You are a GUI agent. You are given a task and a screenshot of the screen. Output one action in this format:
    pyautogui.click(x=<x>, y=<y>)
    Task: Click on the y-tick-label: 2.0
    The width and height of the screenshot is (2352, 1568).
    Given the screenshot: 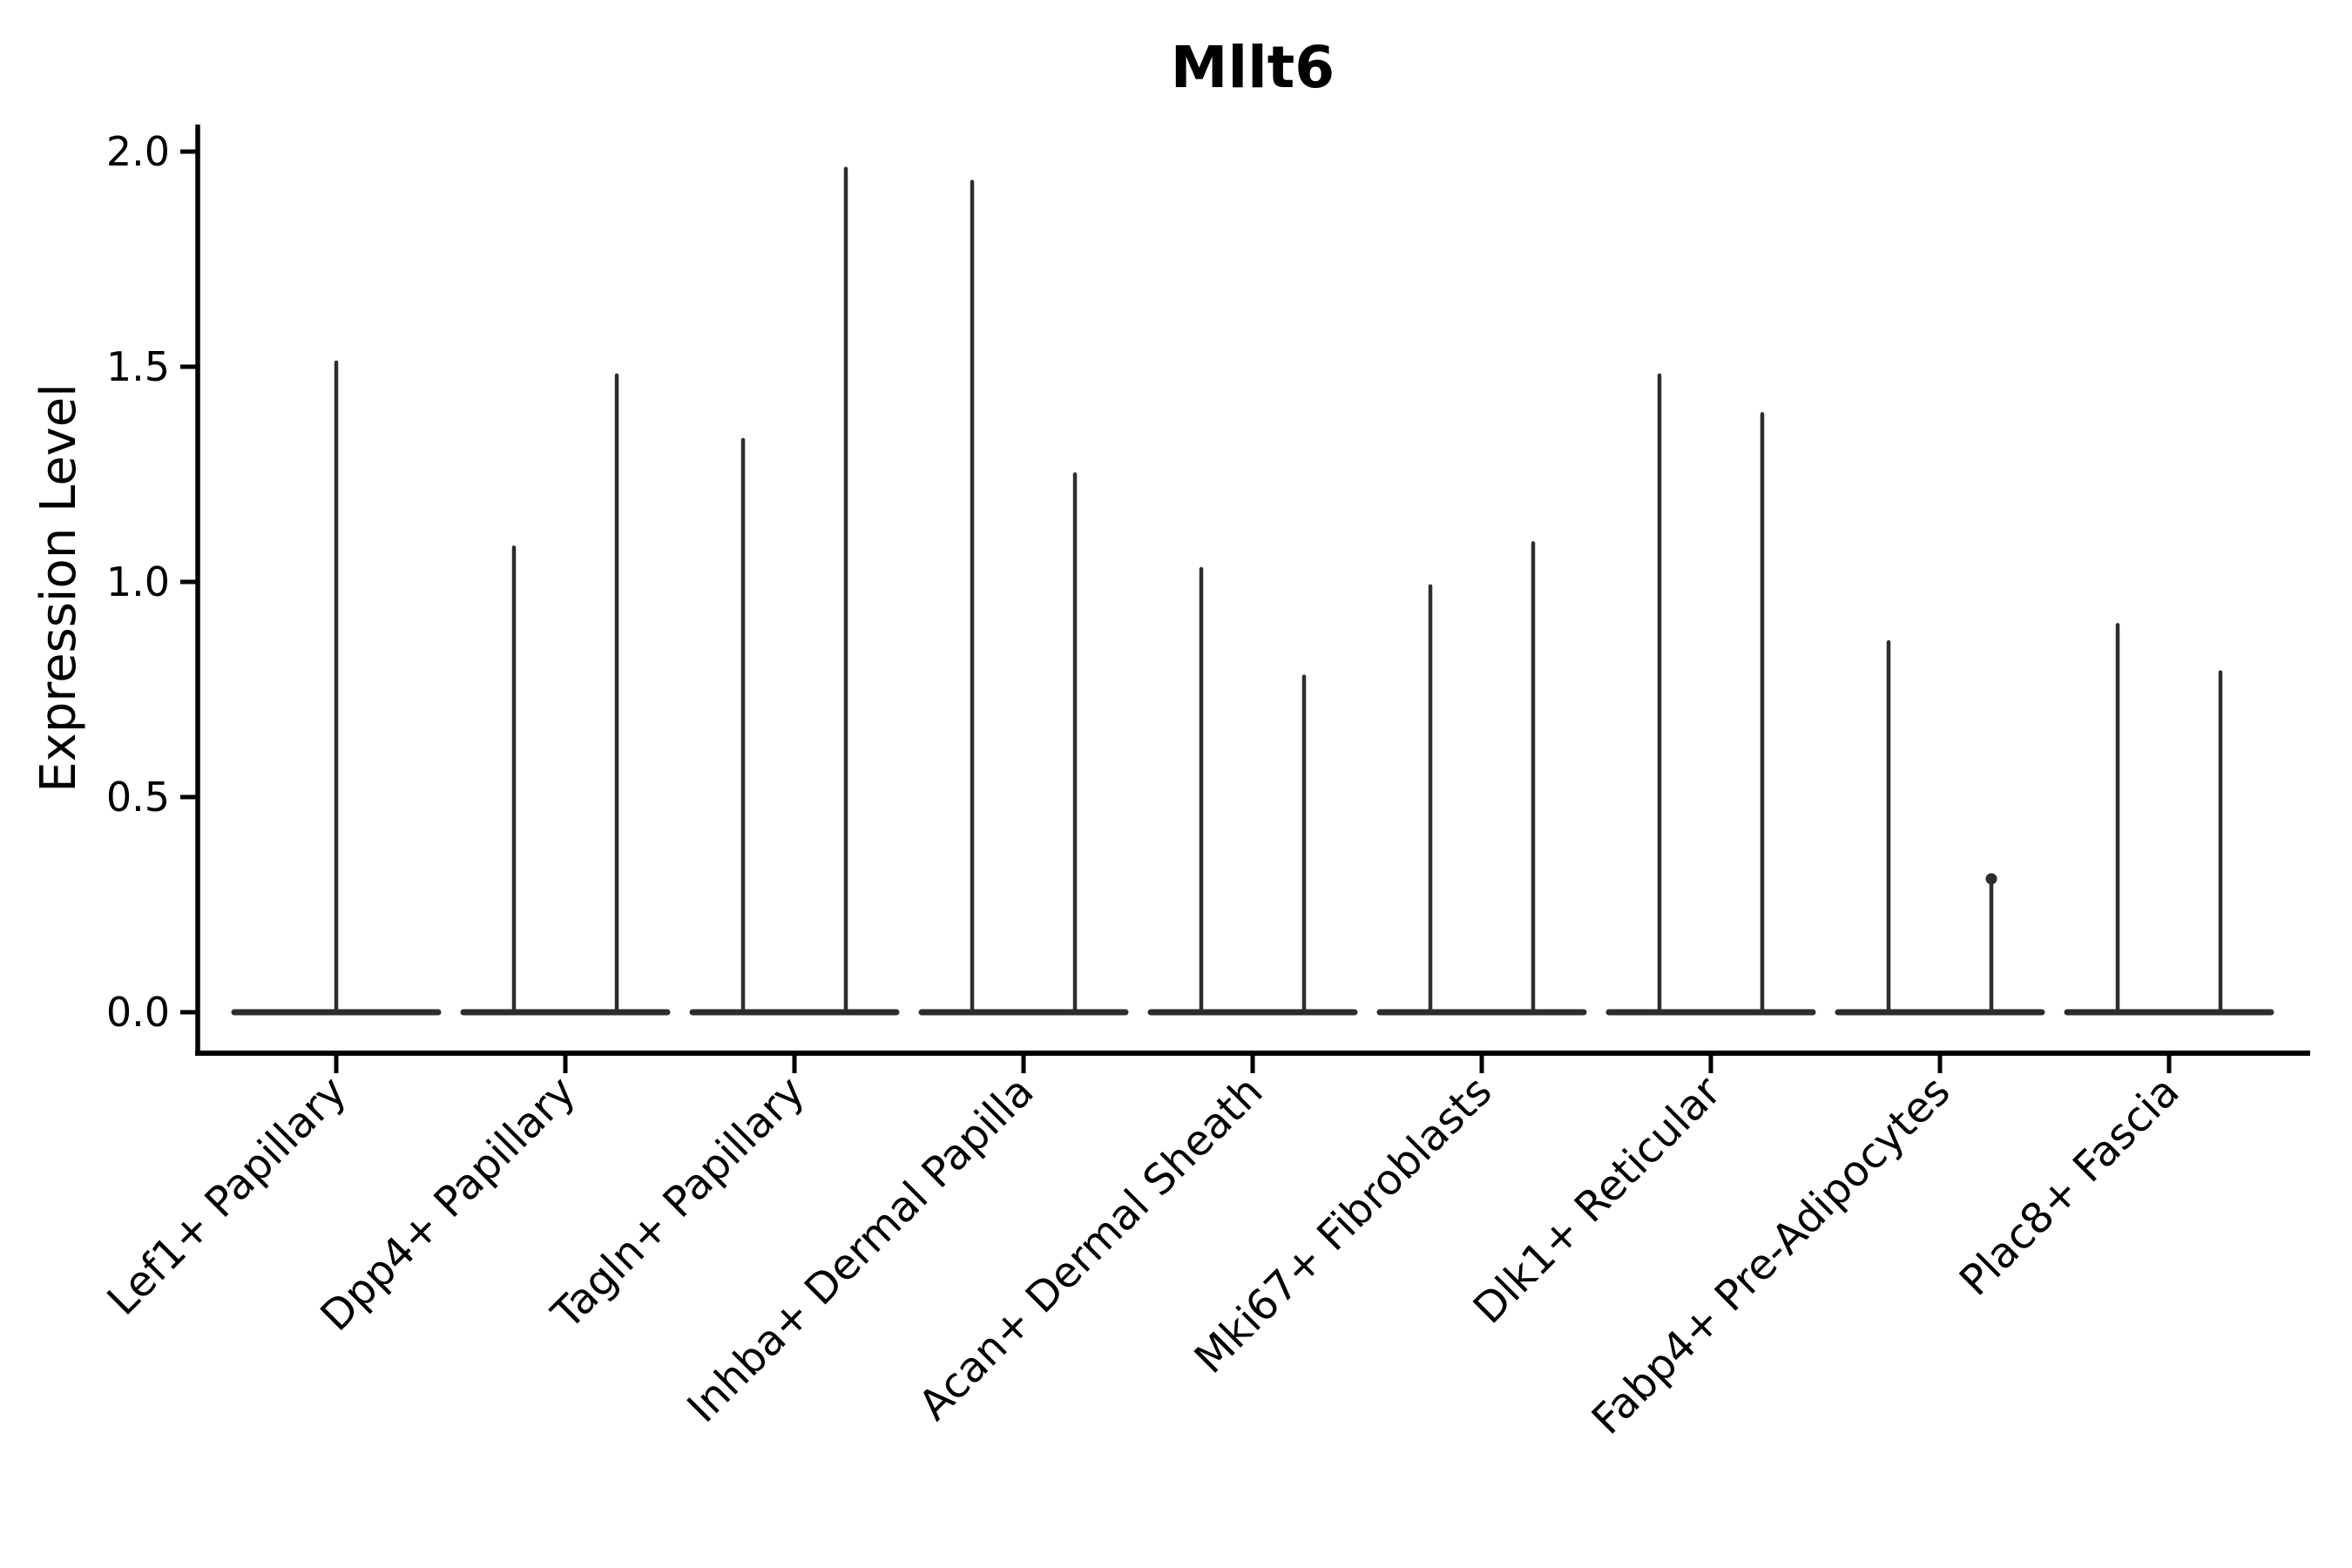 What is the action you would take?
    pyautogui.click(x=138, y=151)
    